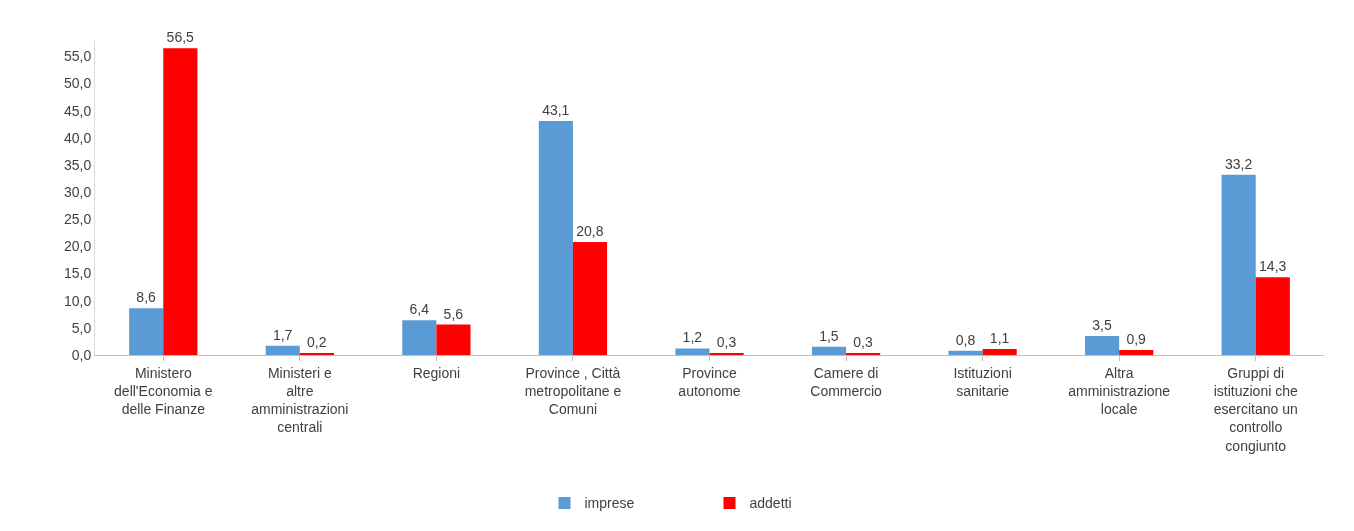  What do you see at coordinates (77, 137) in the screenshot?
I see `y-tick-label: 40,0` at bounding box center [77, 137].